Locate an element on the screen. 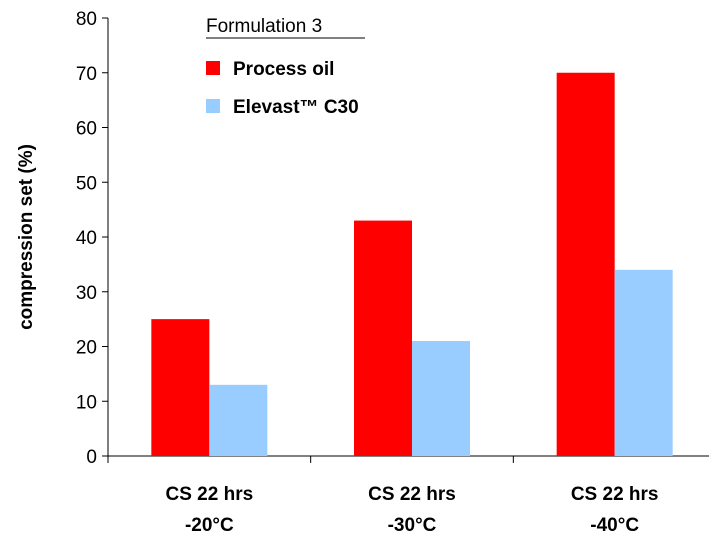  y-tick-label: 30 is located at coordinates (86, 293).